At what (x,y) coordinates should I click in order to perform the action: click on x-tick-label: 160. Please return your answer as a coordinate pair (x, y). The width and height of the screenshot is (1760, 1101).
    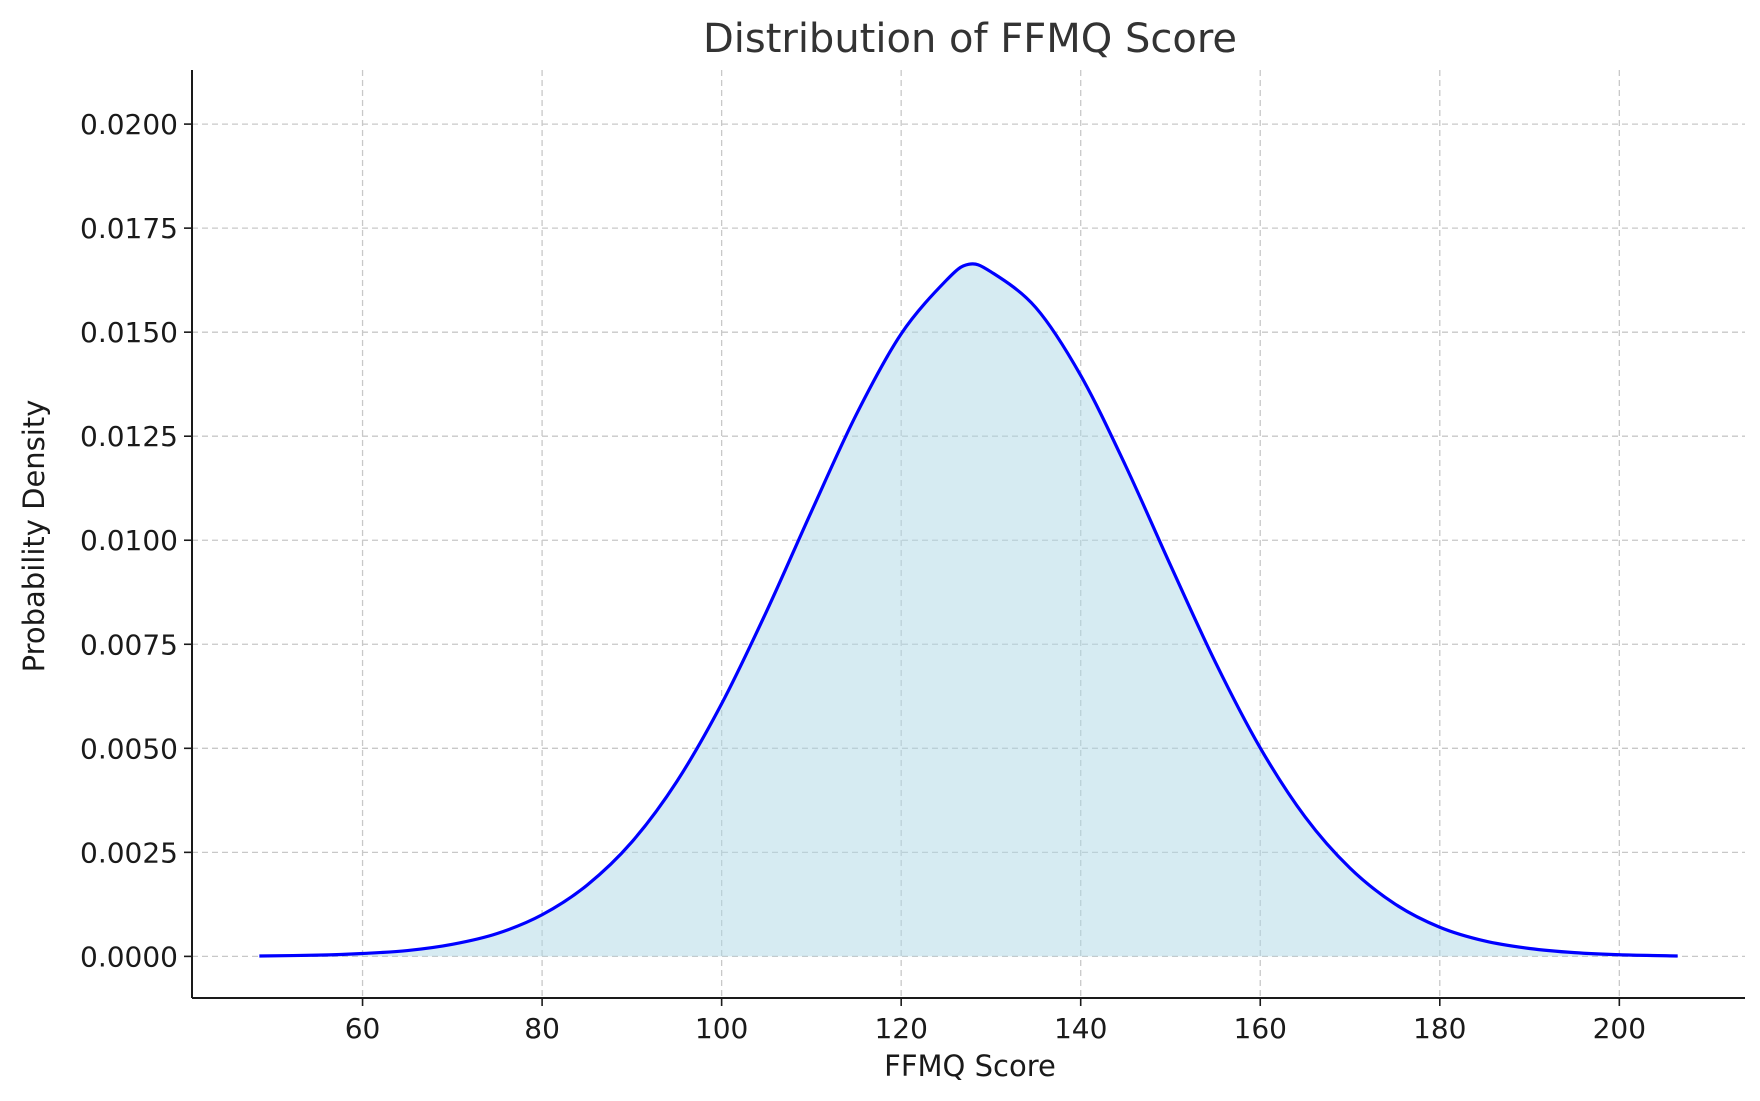
    Looking at the image, I should click on (1260, 1028).